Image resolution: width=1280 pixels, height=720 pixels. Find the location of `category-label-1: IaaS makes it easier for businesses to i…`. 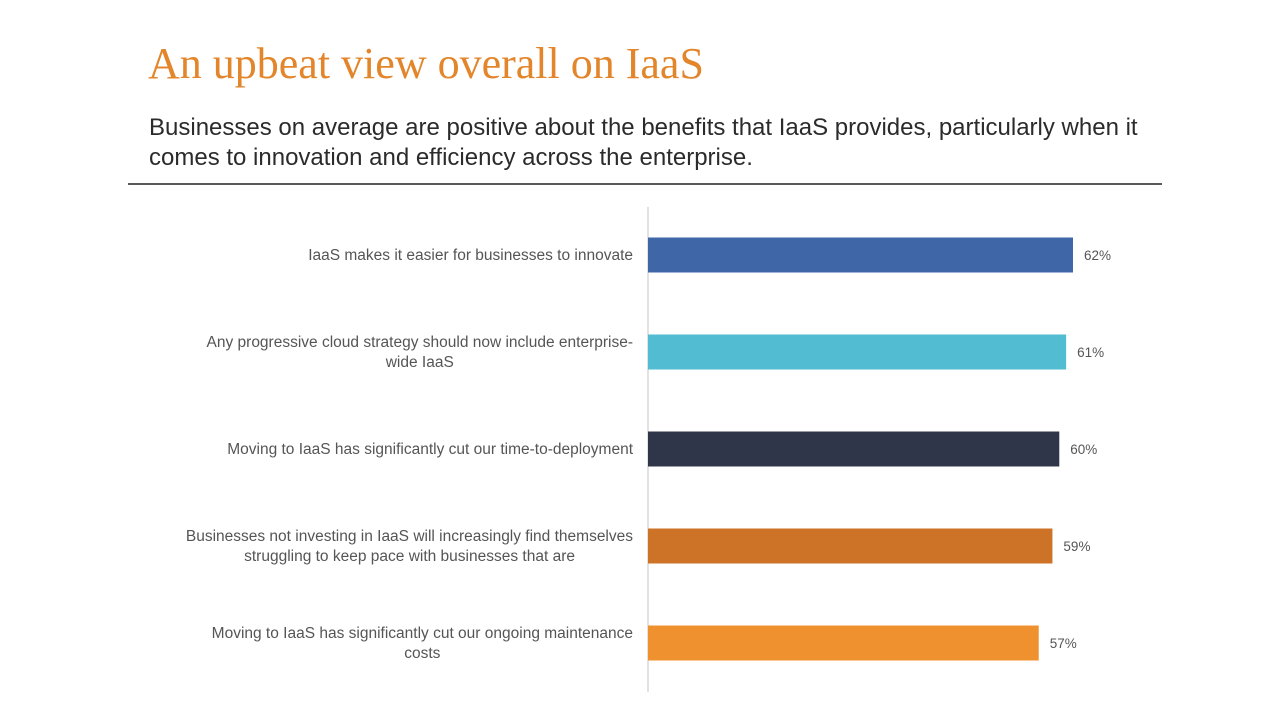

category-label-1: IaaS makes it easier for businesses to i… is located at coordinates (470, 255).